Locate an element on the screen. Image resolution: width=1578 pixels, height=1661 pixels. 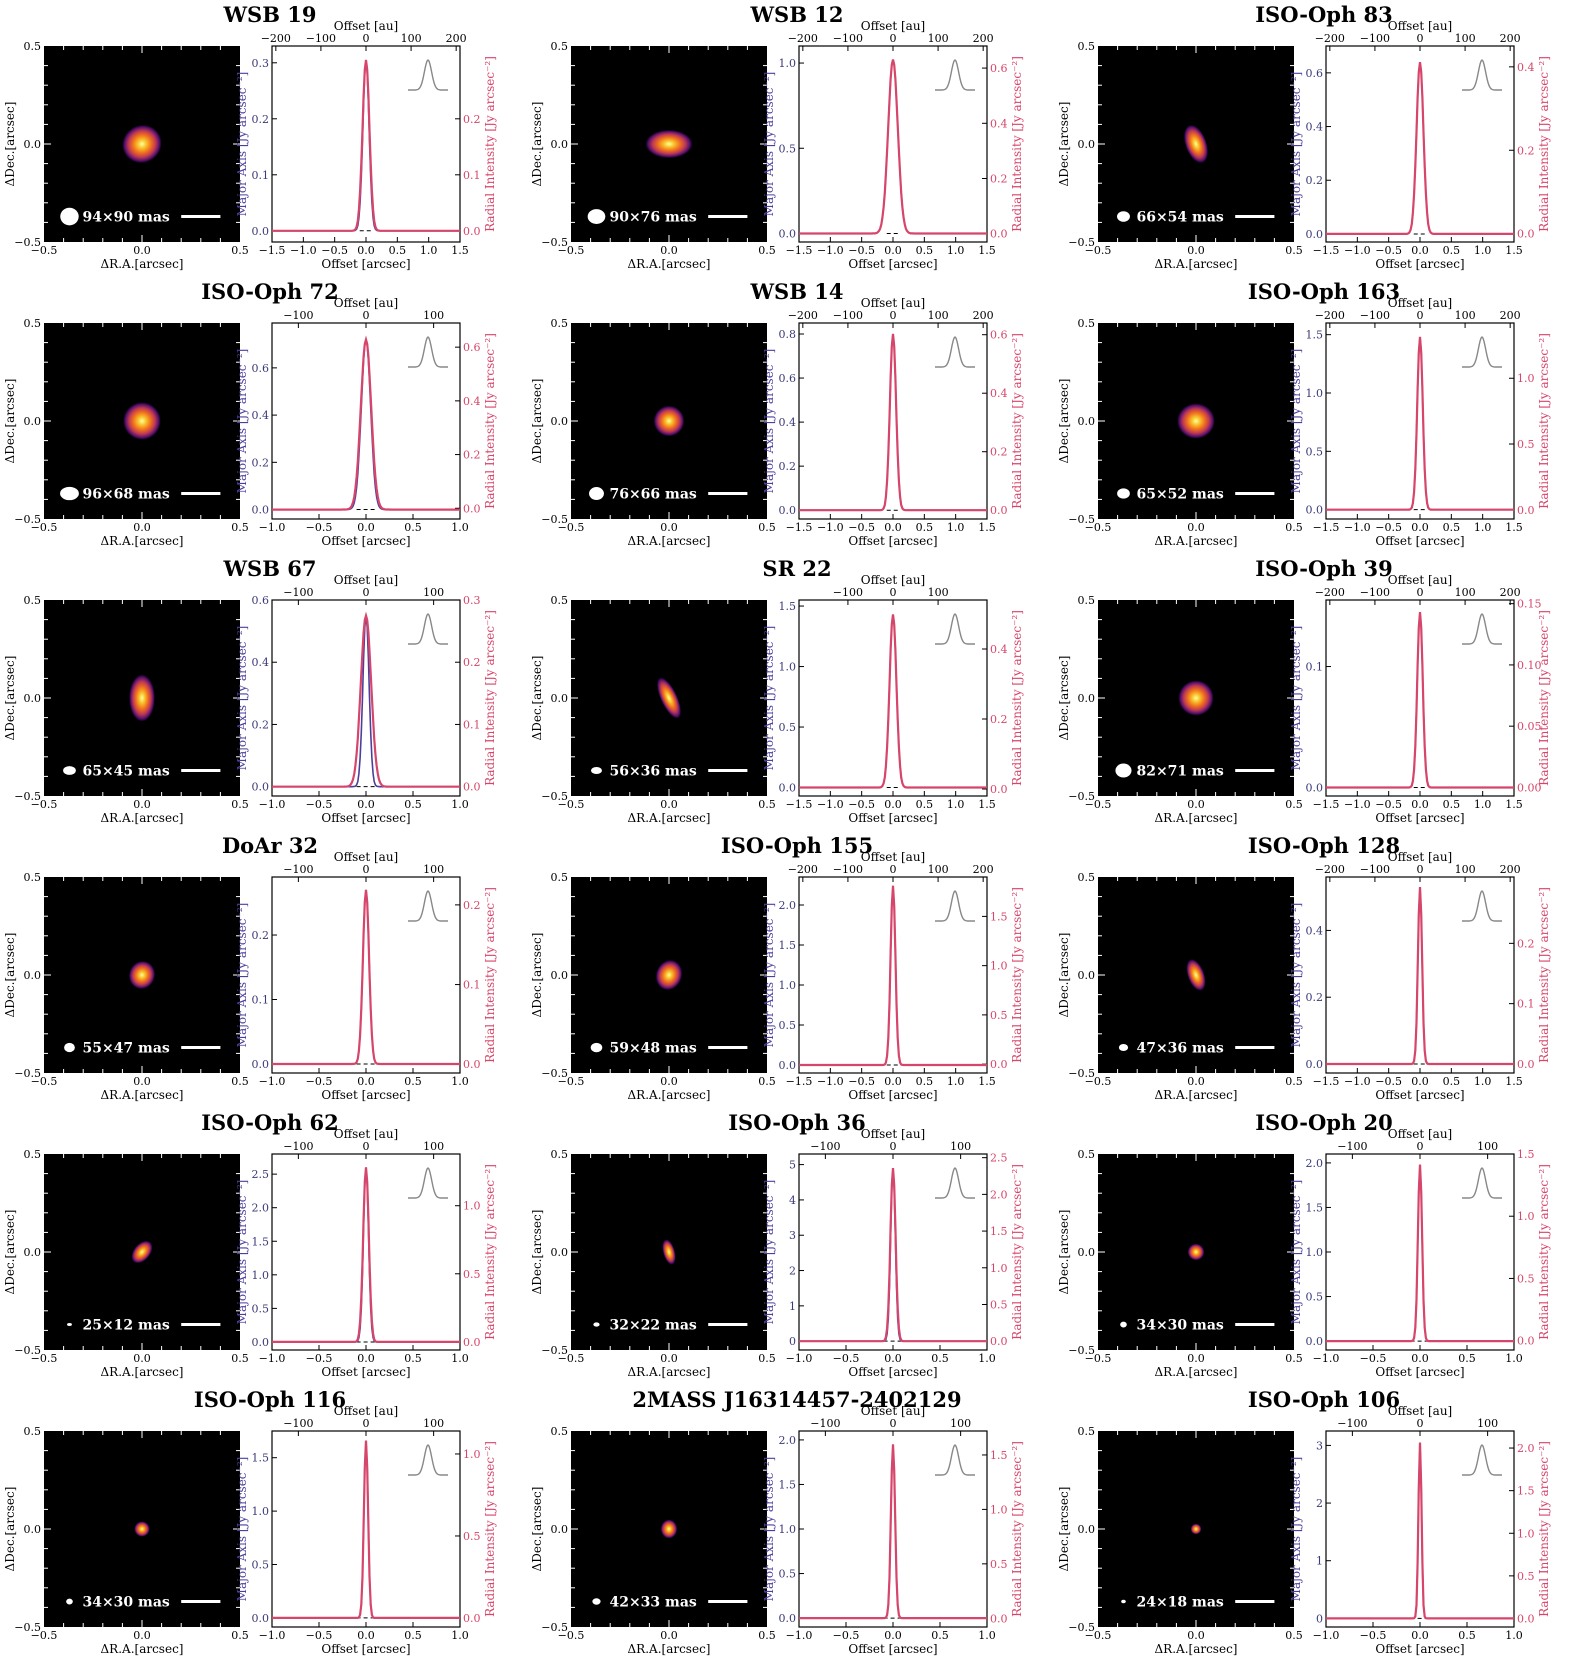
chart-title: ISO-Oph 62 is located at coordinates (270, 1122).